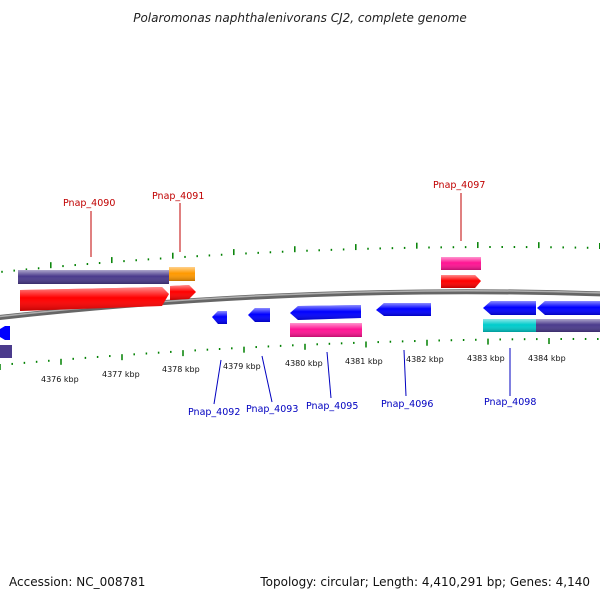 Image resolution: width=600 pixels, height=600 pixels. I want to click on accession-text: Accession: NC_008781, so click(77, 582).